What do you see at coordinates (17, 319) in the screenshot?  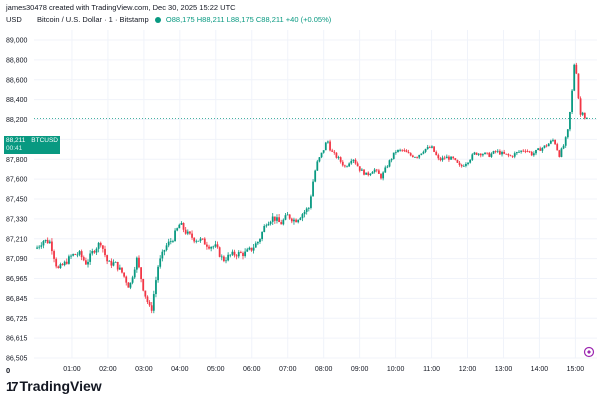 I see `y-tick-label: 86,725` at bounding box center [17, 319].